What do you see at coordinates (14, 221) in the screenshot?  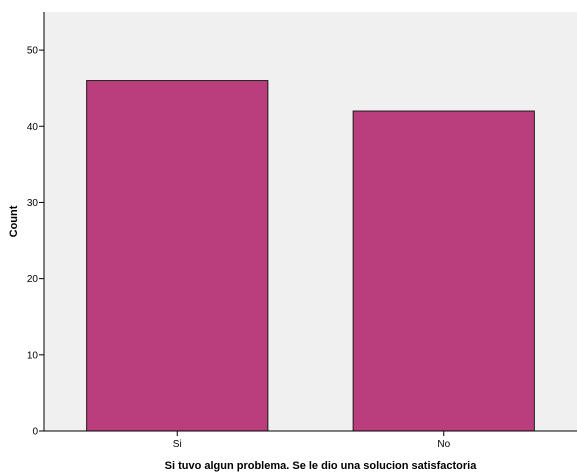 I see `y-axis-title: Count` at bounding box center [14, 221].